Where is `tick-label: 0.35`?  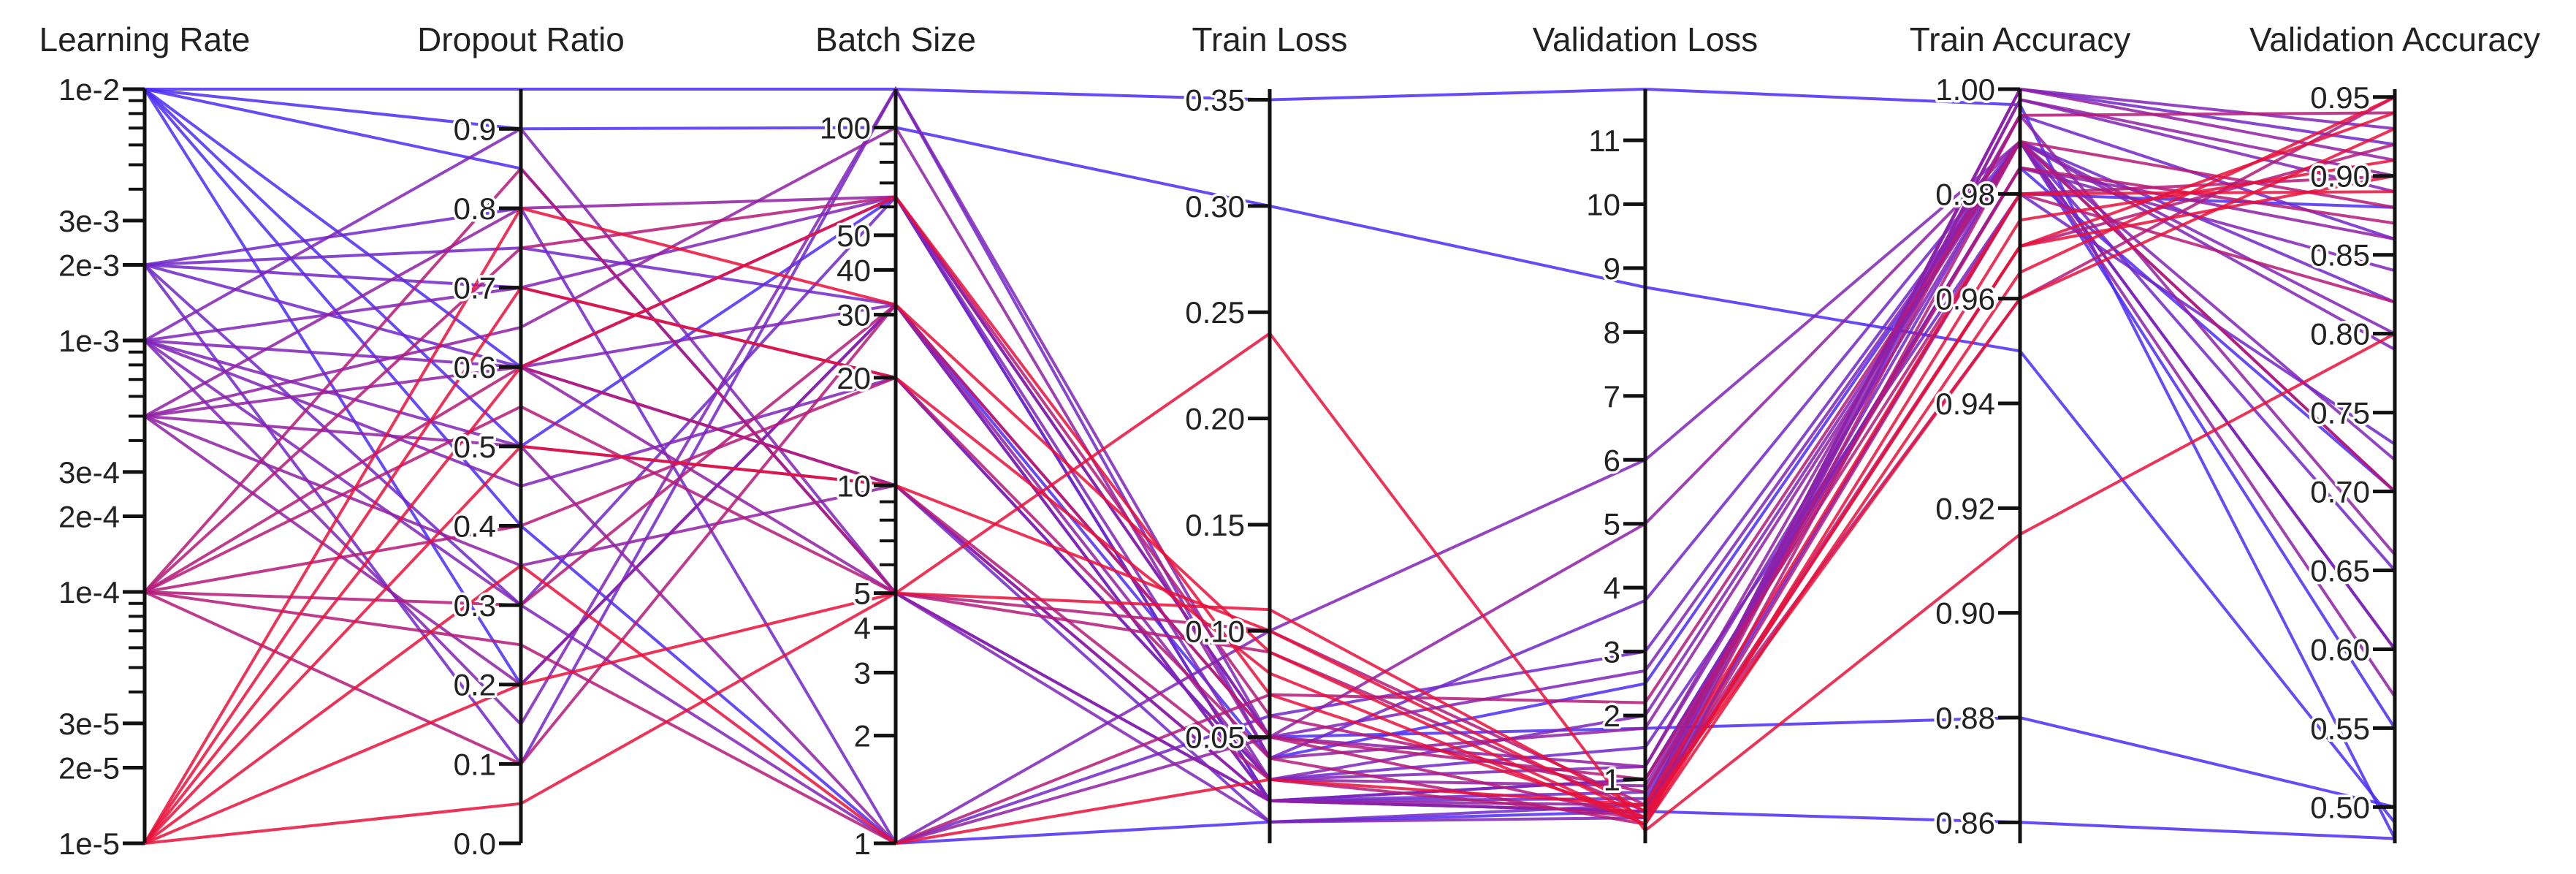
tick-label: 0.35 is located at coordinates (1215, 100).